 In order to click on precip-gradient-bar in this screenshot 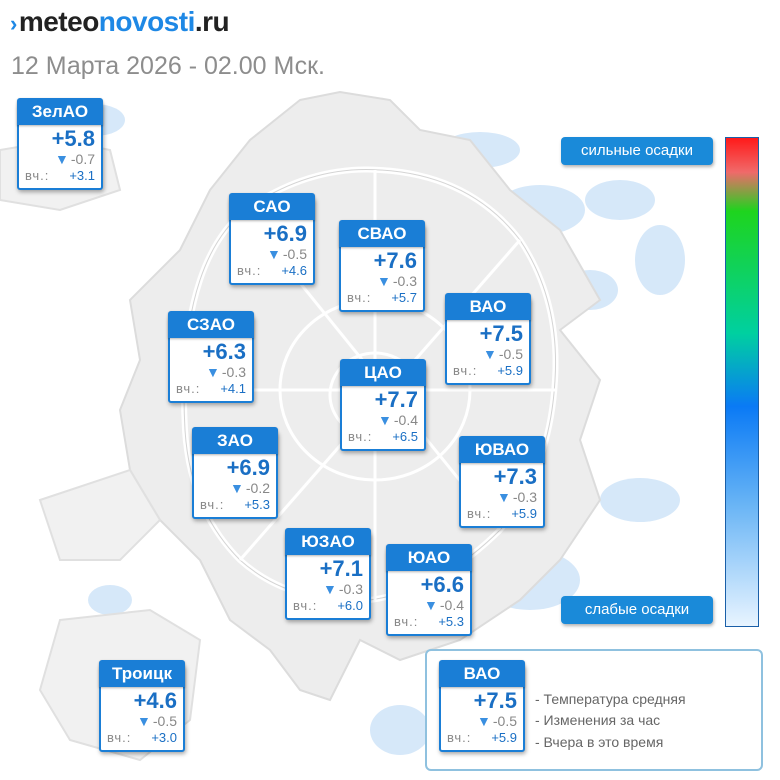, I will do `click(742, 382)`.